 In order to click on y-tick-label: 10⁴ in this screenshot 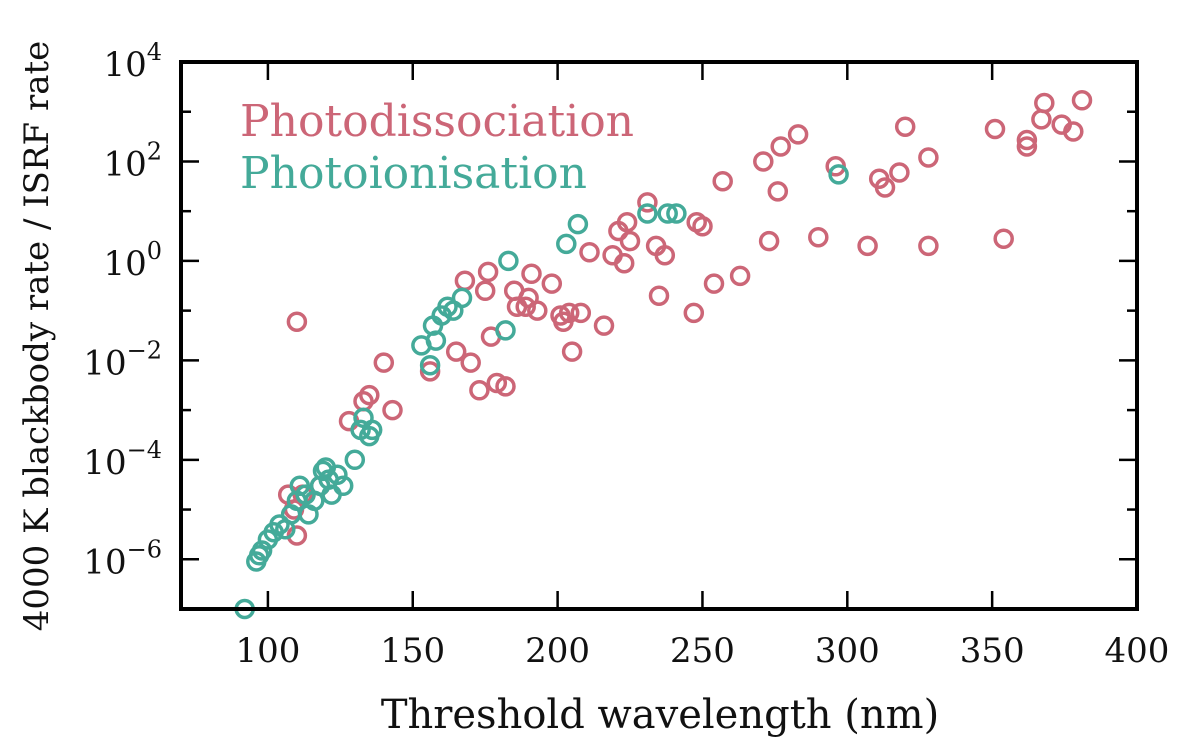, I will do `click(132, 61)`.